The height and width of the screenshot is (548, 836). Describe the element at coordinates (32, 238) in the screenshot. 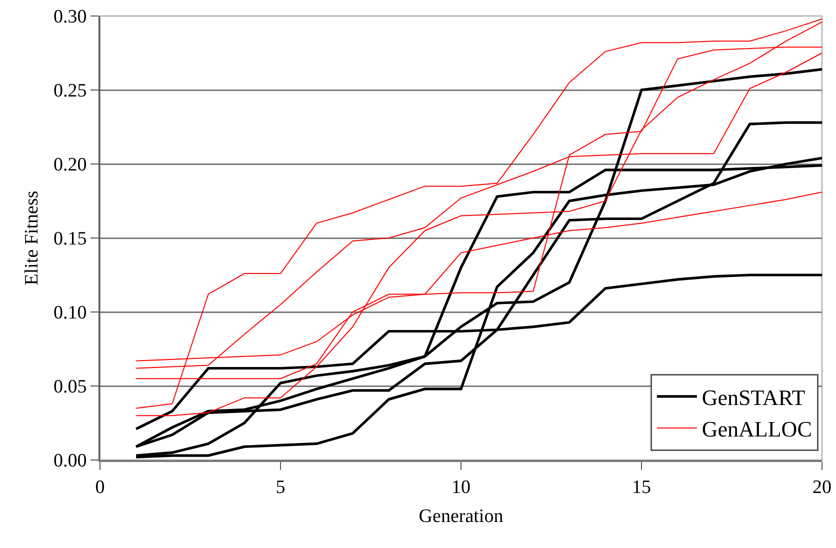

I see `y-axis-title: Elite Fitness` at that location.